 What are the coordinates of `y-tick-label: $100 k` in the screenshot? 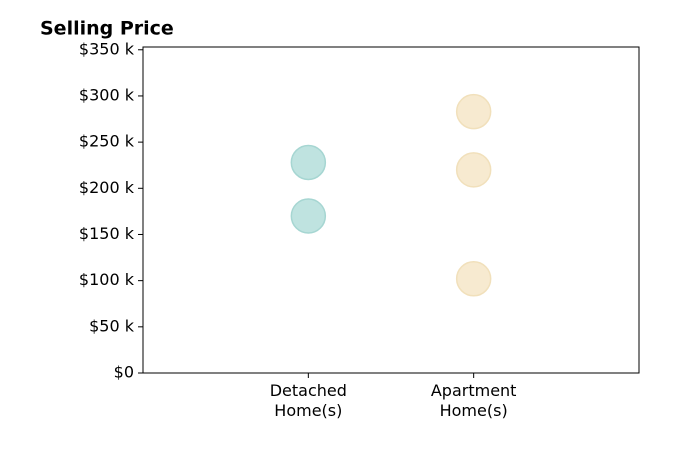 It's located at (107, 279).